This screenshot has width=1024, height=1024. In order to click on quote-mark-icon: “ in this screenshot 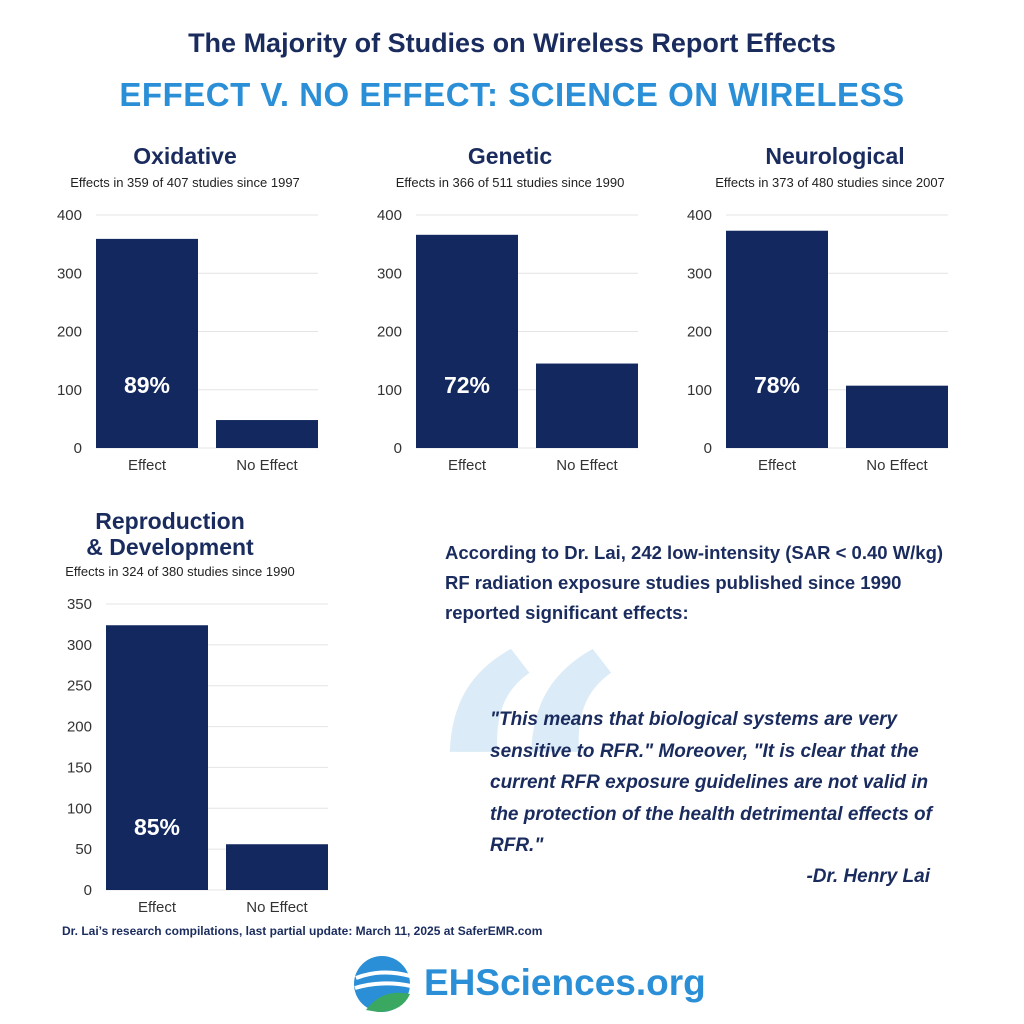, I will do `click(529, 789)`.